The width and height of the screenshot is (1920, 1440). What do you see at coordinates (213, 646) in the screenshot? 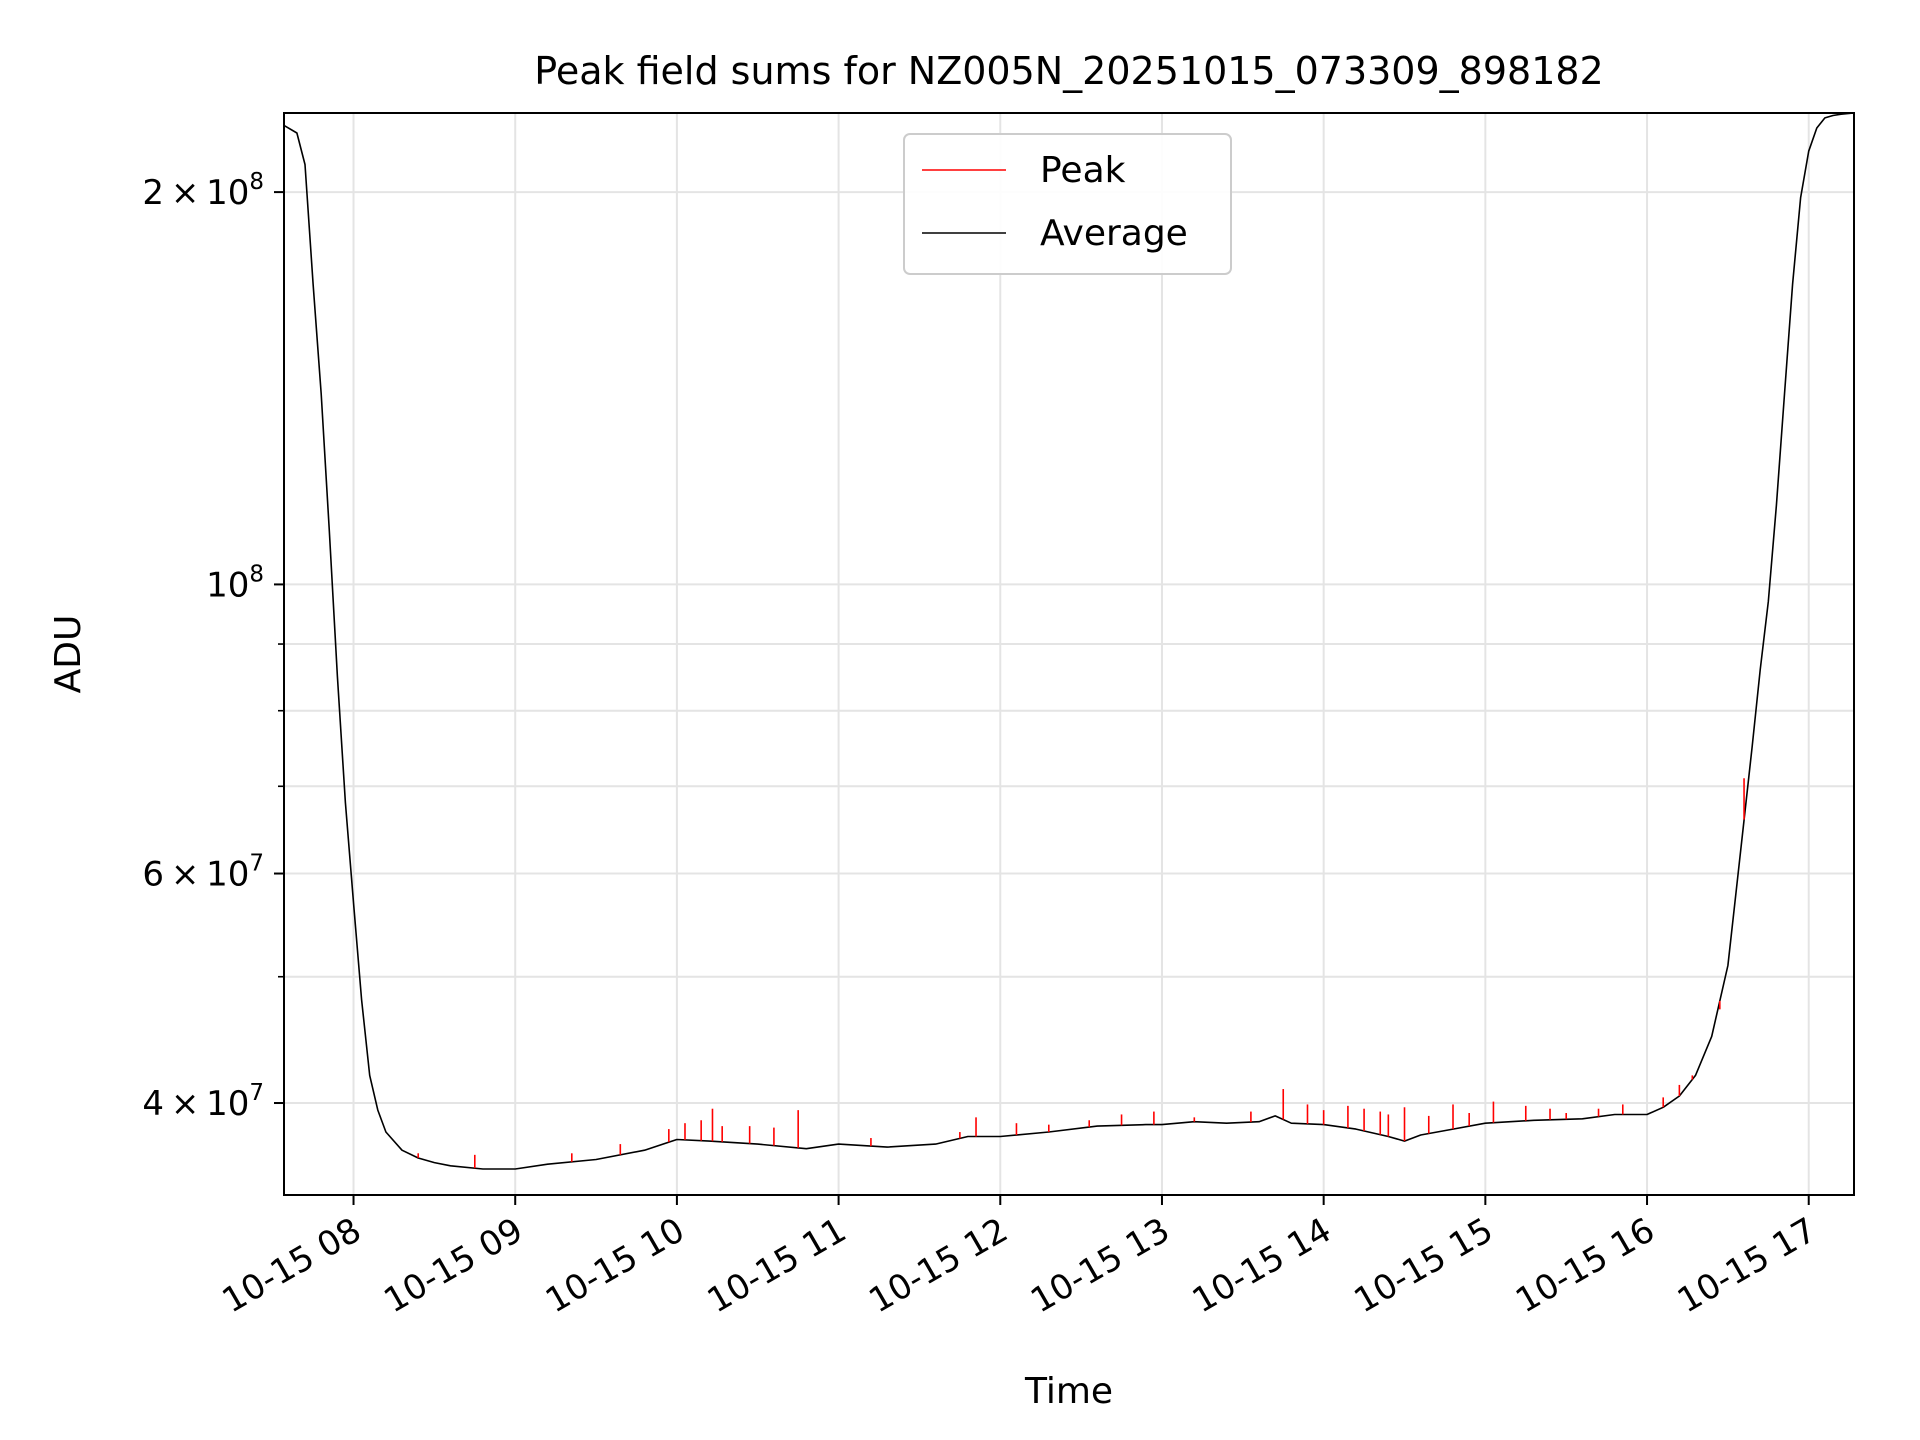
I see `y-axis: 2 × 108 108 6 × 107 4 × 107` at bounding box center [213, 646].